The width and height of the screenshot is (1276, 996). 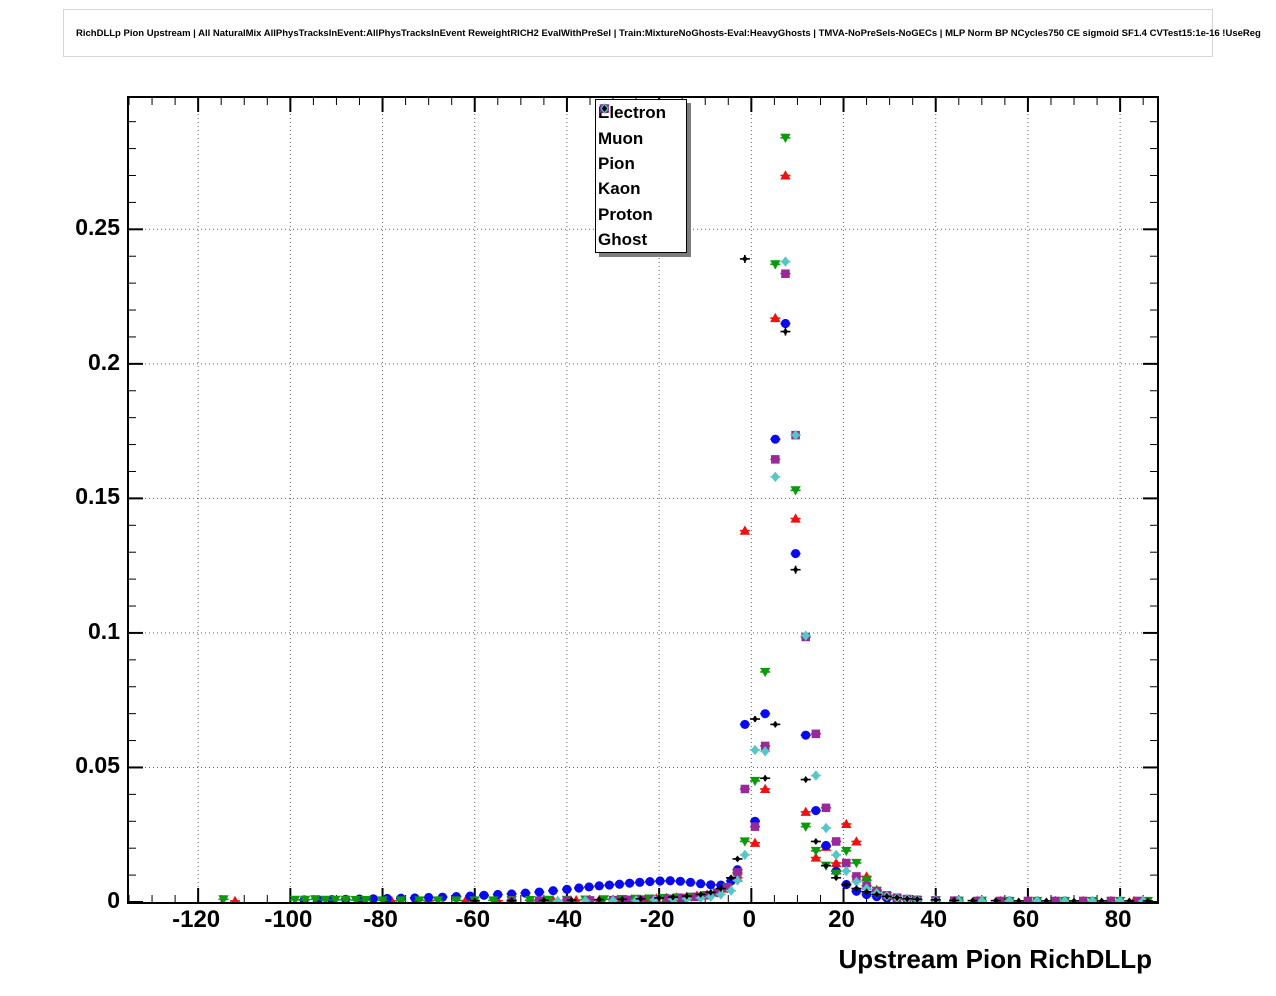 I want to click on x-tick-label: 20, so click(x=841, y=919).